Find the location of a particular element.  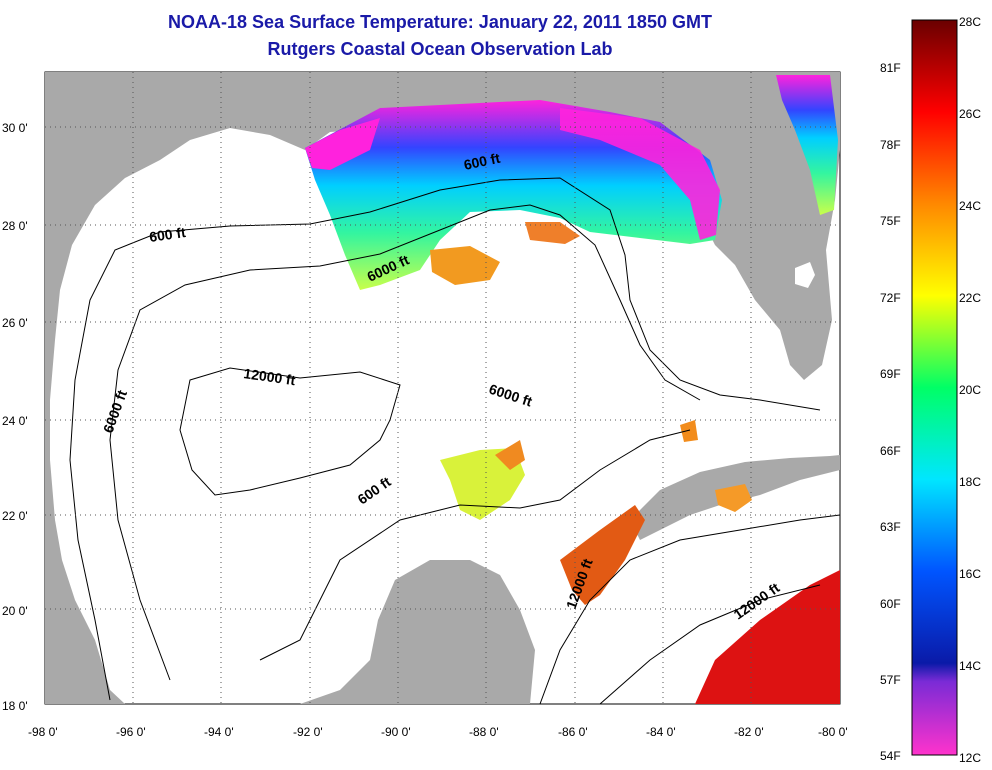

fahrenheit-label: 72F is located at coordinates (890, 298).